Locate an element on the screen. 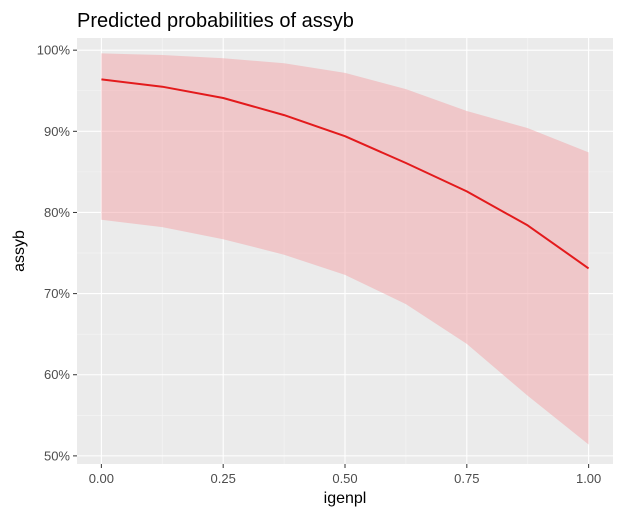  x-tick-label: 0.75 is located at coordinates (466, 478).